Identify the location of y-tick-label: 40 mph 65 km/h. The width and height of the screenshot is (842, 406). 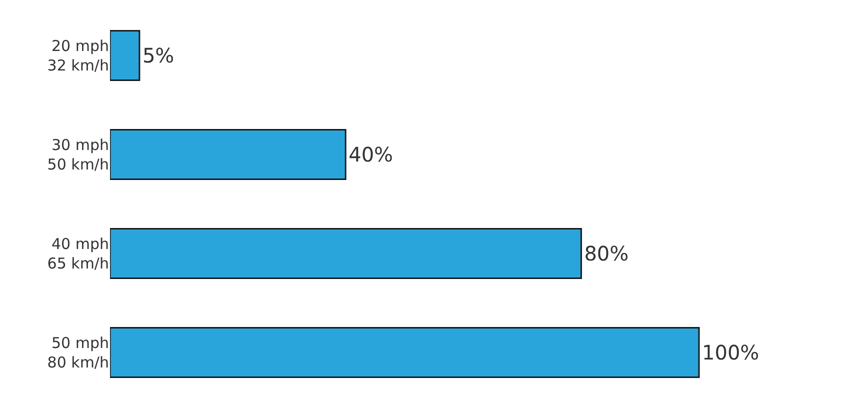
(78, 253).